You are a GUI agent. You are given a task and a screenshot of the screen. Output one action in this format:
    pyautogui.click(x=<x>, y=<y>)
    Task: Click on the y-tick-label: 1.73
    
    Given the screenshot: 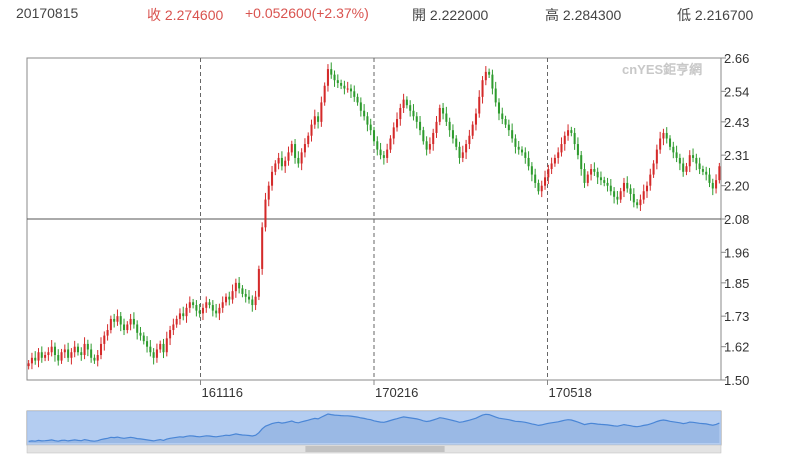 What is the action you would take?
    pyautogui.click(x=736, y=316)
    